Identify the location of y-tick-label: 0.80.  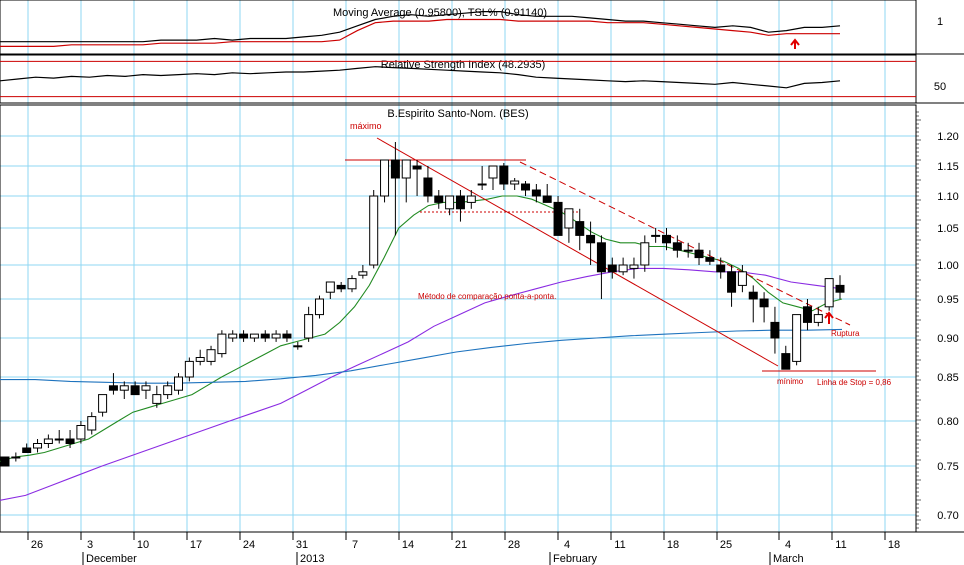
(947, 422).